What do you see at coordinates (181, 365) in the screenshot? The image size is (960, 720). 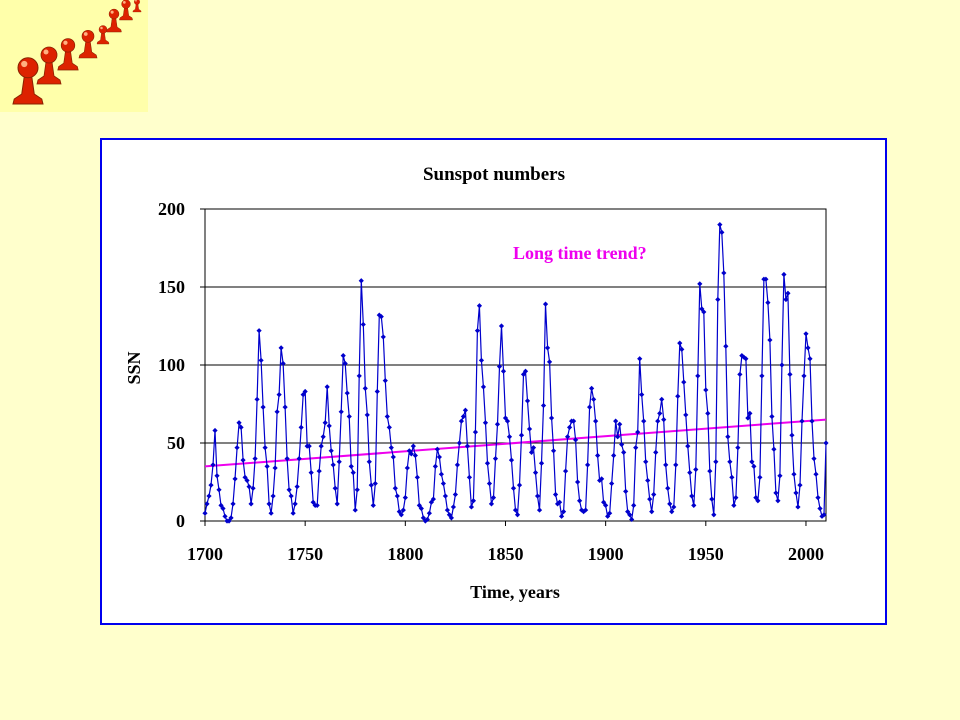 I see `y-axis-ticks: 0 50 100 150 200` at bounding box center [181, 365].